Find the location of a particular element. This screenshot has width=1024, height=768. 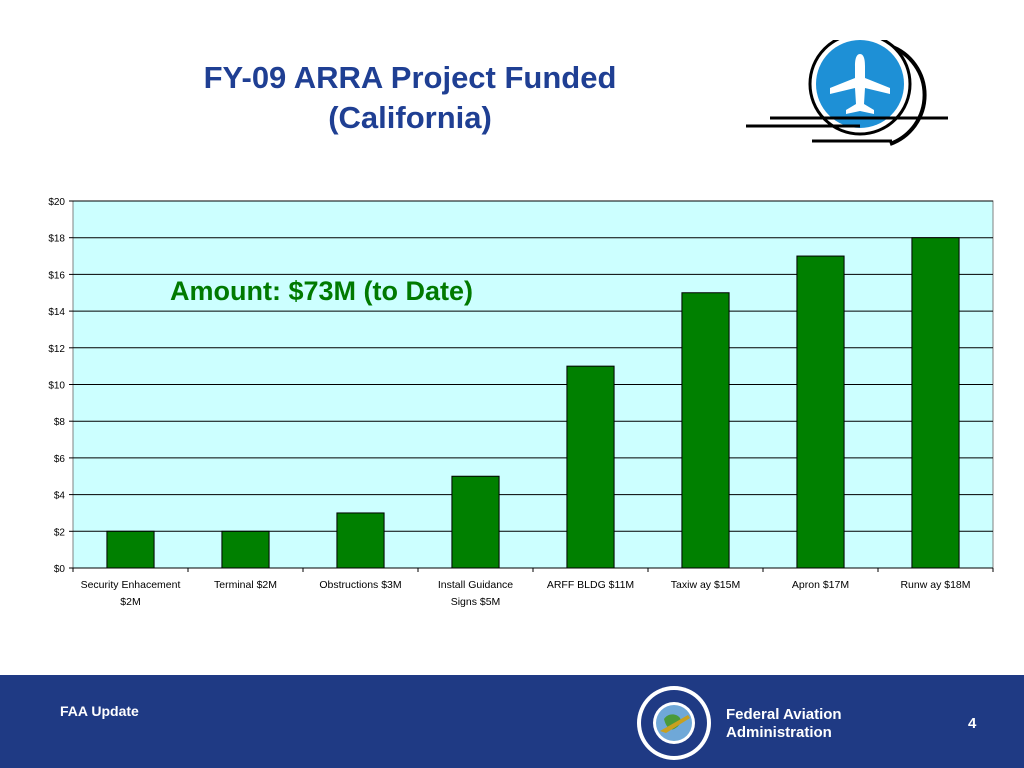

agency-line-2: Administration is located at coordinates (779, 732).